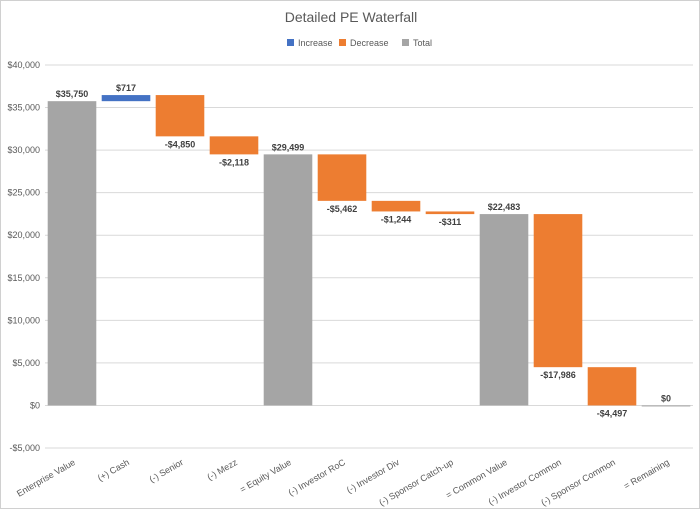  Describe the element at coordinates (46, 478) in the screenshot. I see `x-tick-label: Enterprise Value` at that location.